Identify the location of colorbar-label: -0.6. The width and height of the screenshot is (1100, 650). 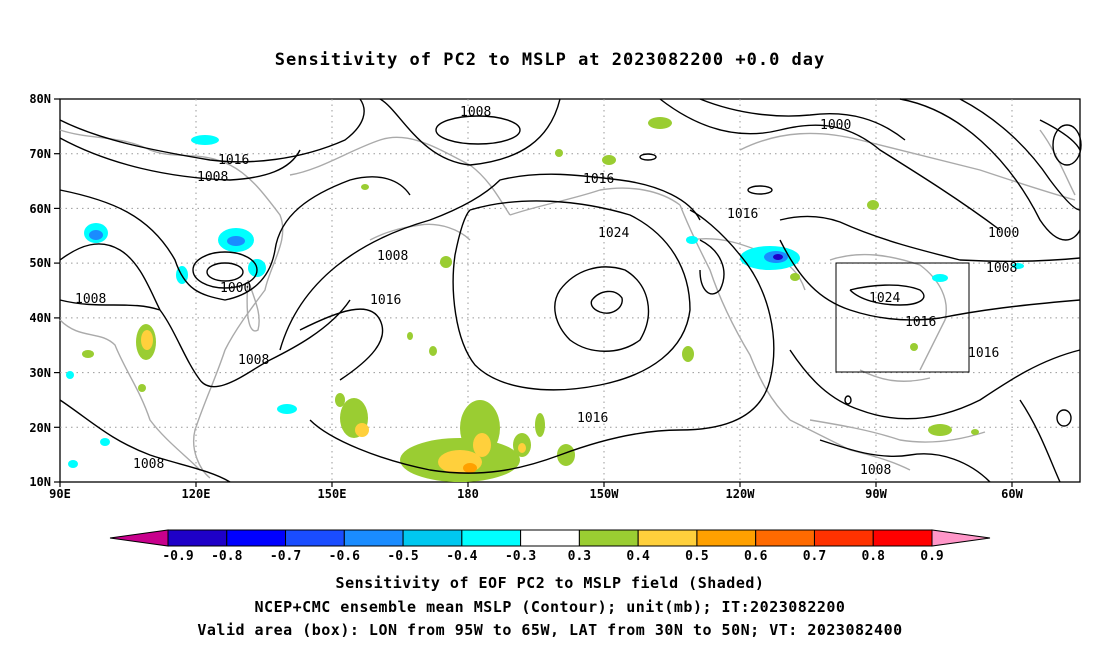
(344, 556).